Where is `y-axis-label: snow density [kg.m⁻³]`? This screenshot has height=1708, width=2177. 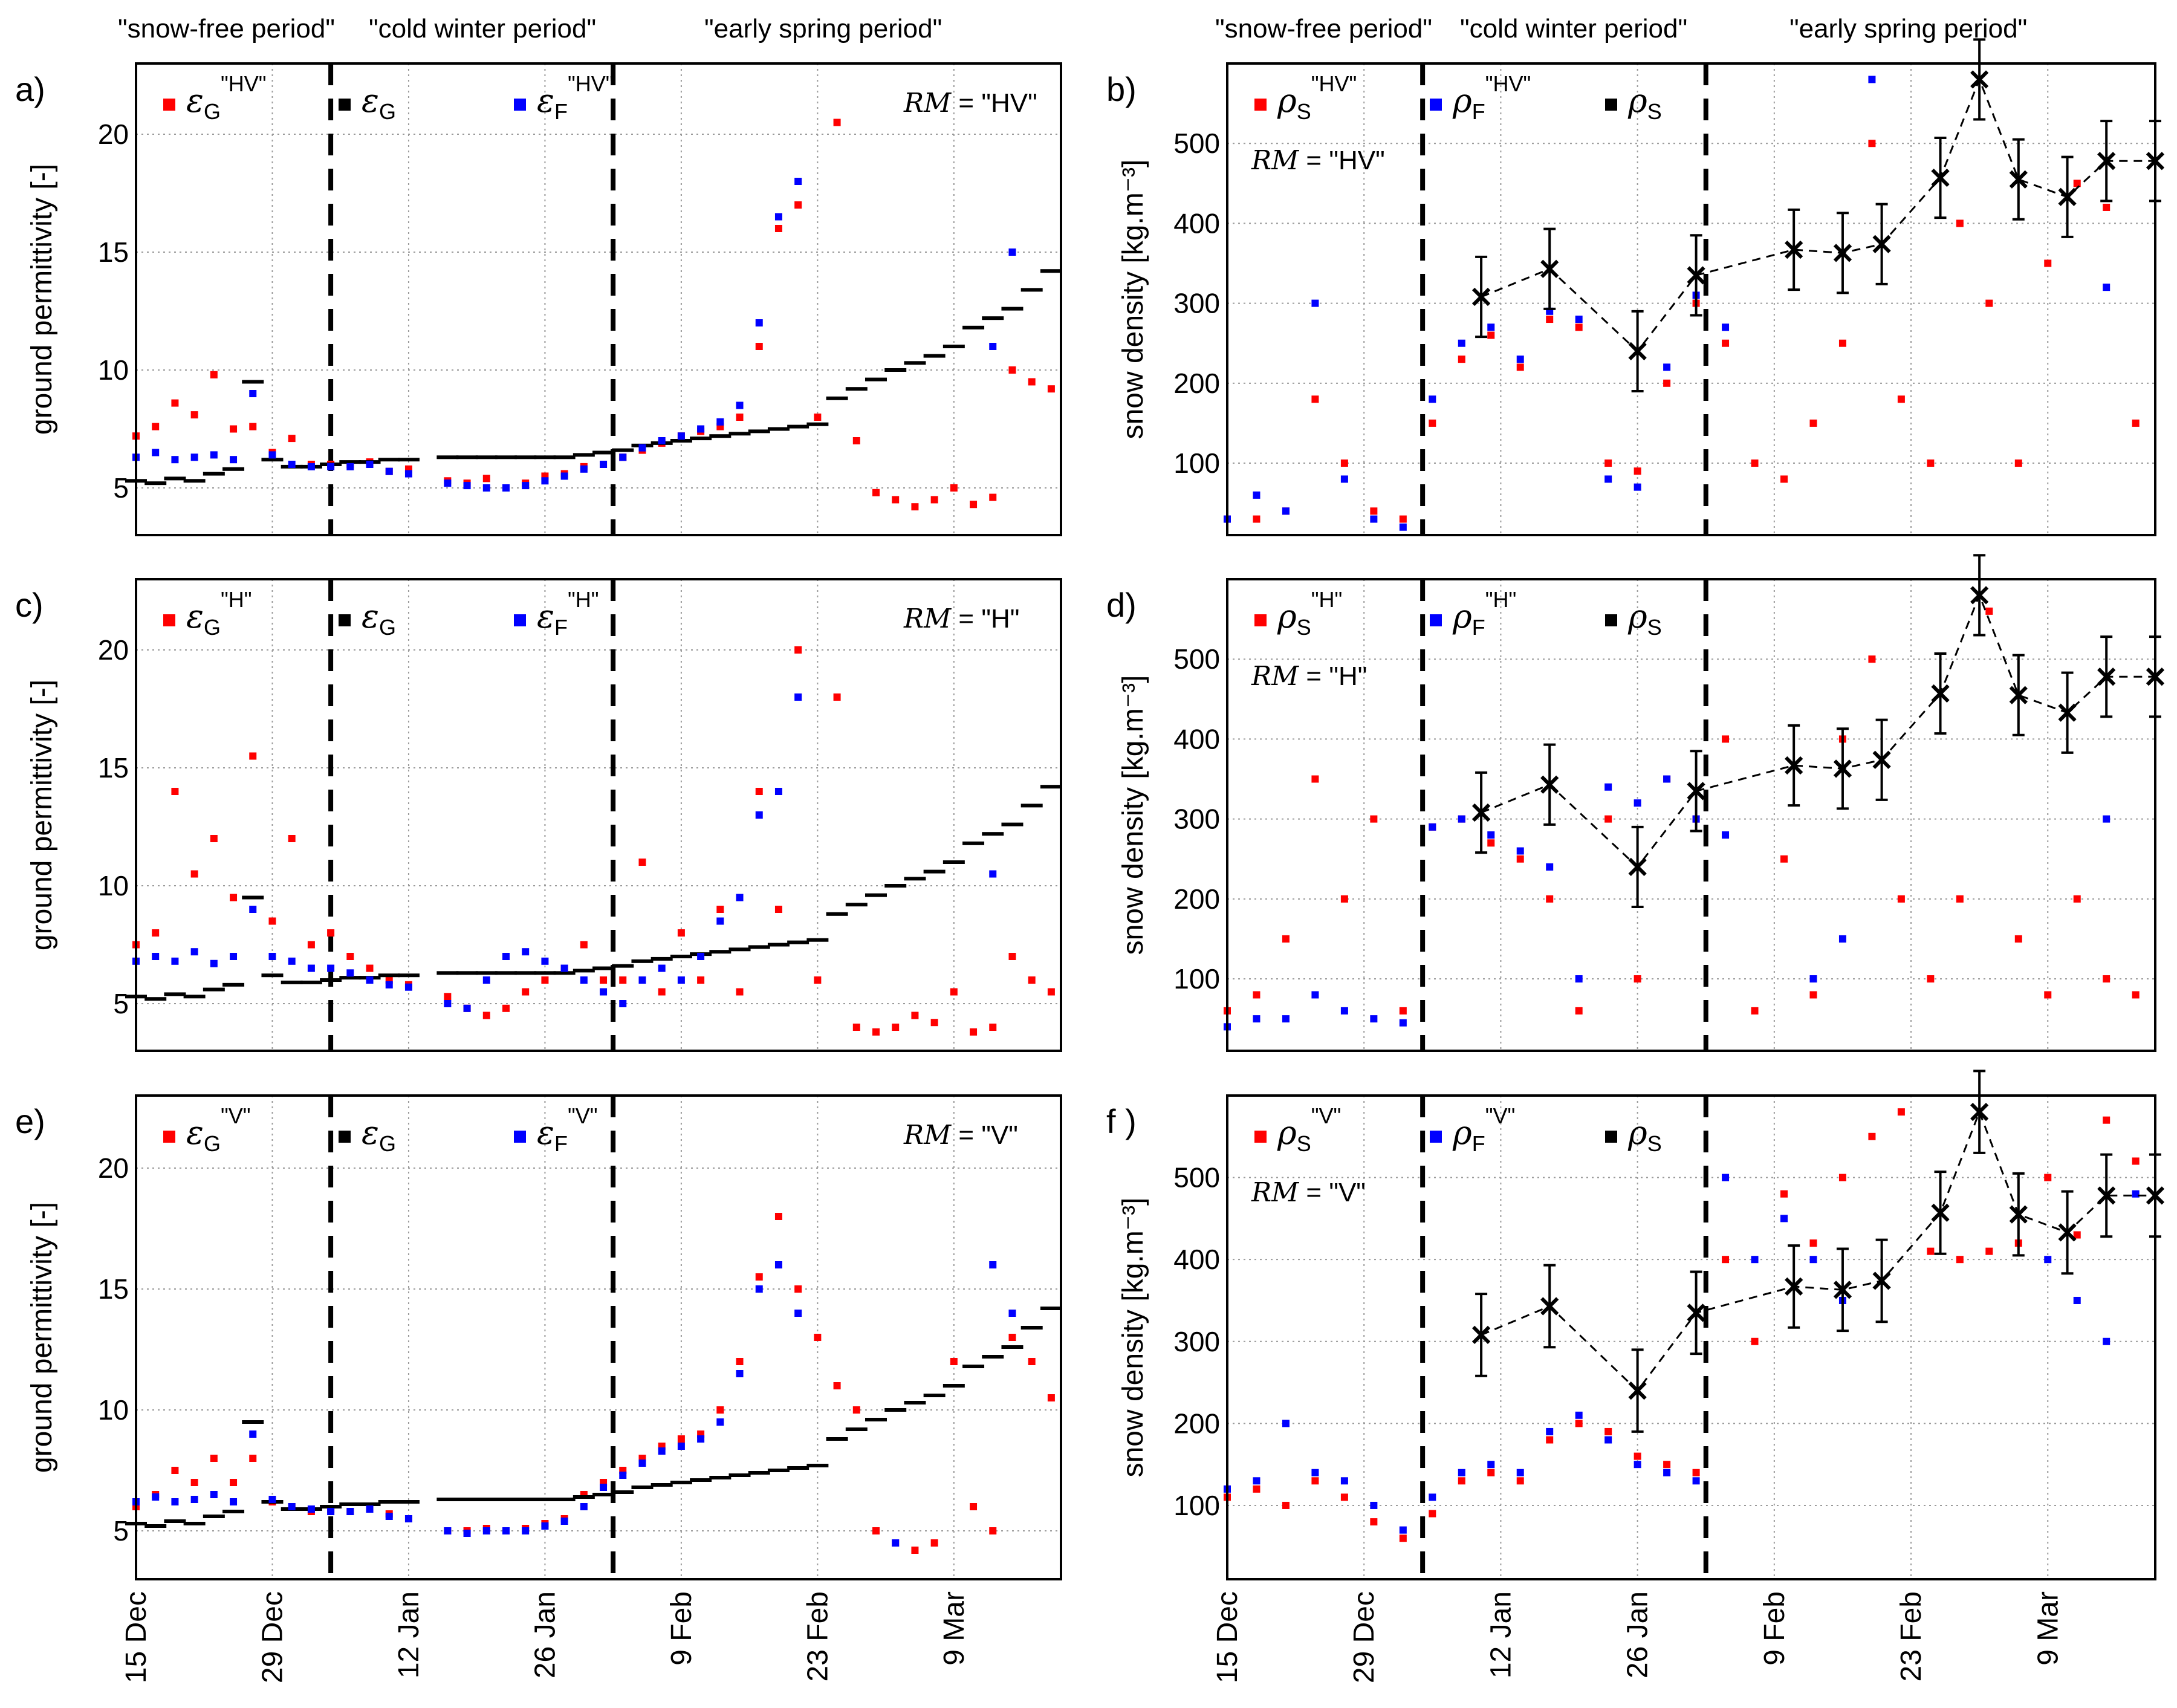 y-axis-label: snow density [kg.m⁻³] is located at coordinates (1133, 1338).